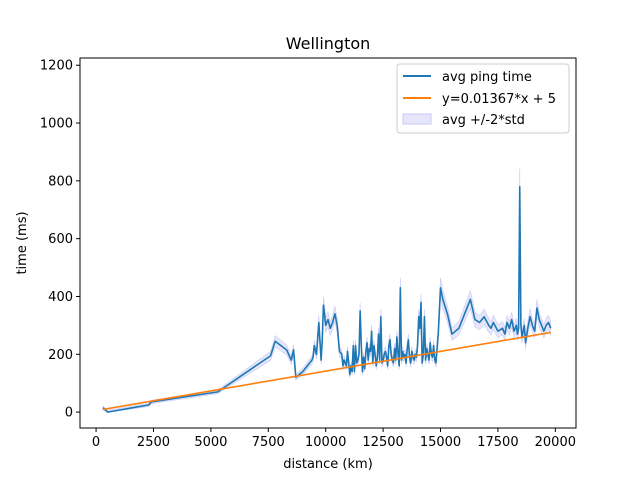  I want to click on legend-label-fit: y=0.01367*x + 5, so click(499, 99).